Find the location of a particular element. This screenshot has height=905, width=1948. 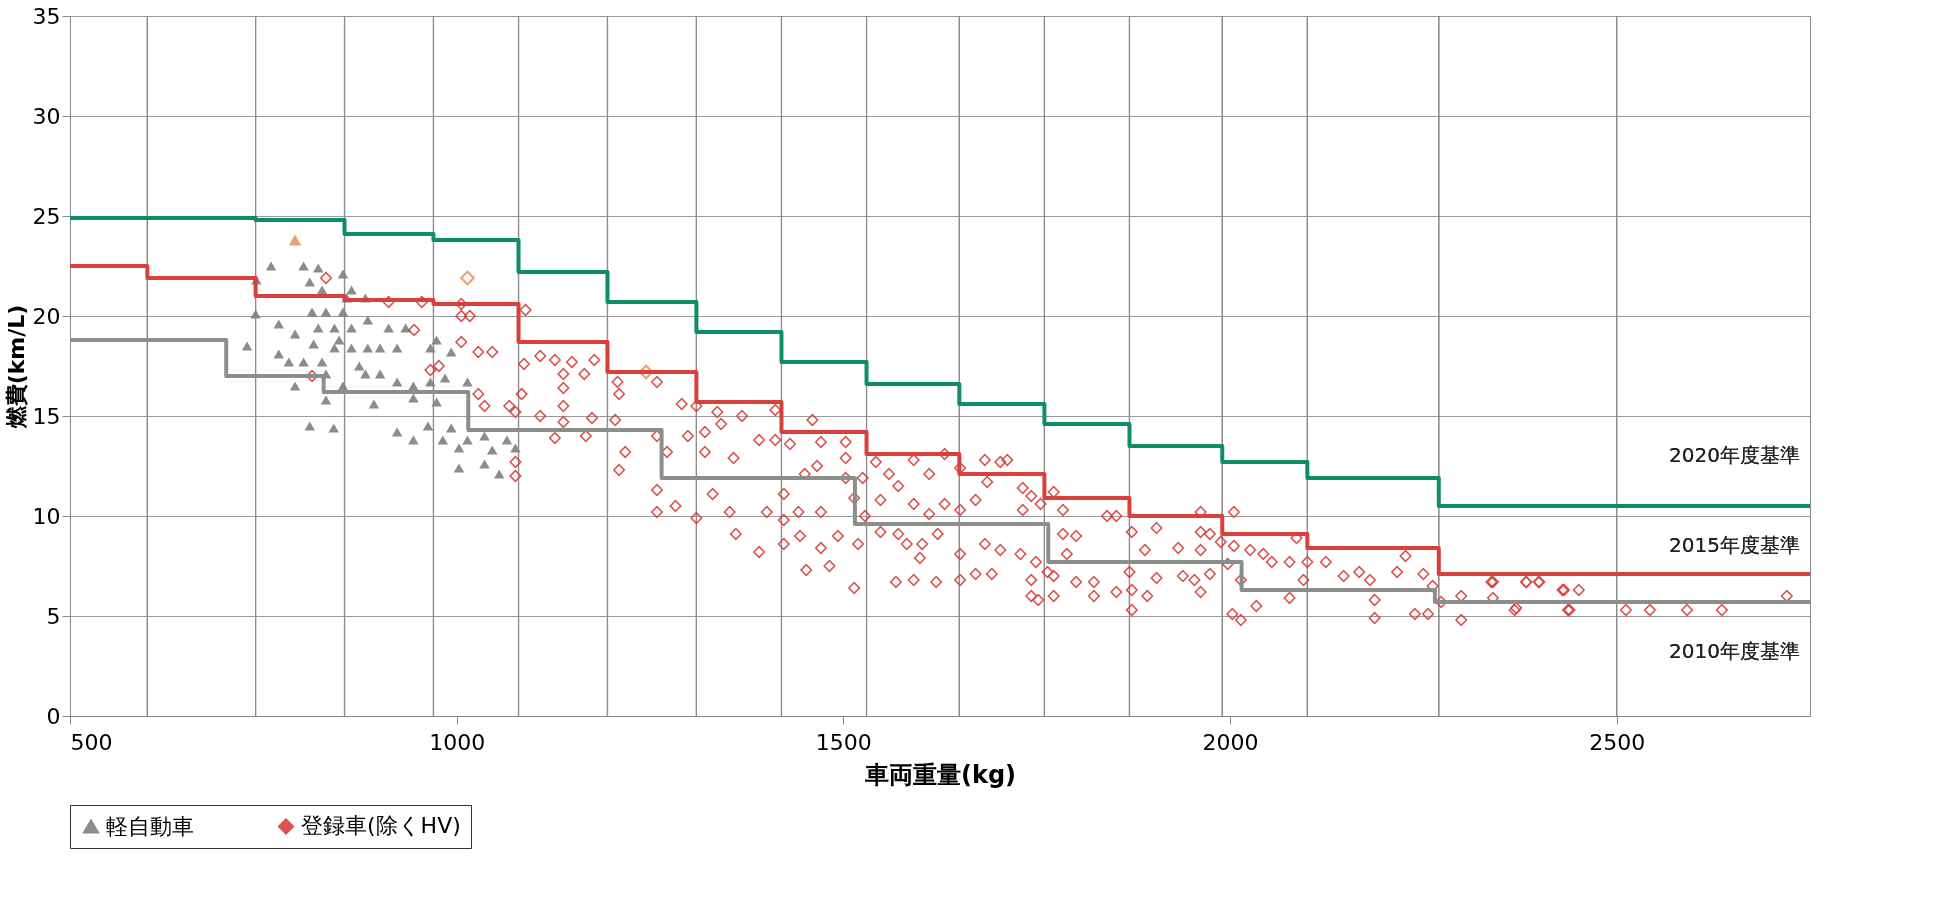

x-tick-label: 1500 is located at coordinates (843, 742).